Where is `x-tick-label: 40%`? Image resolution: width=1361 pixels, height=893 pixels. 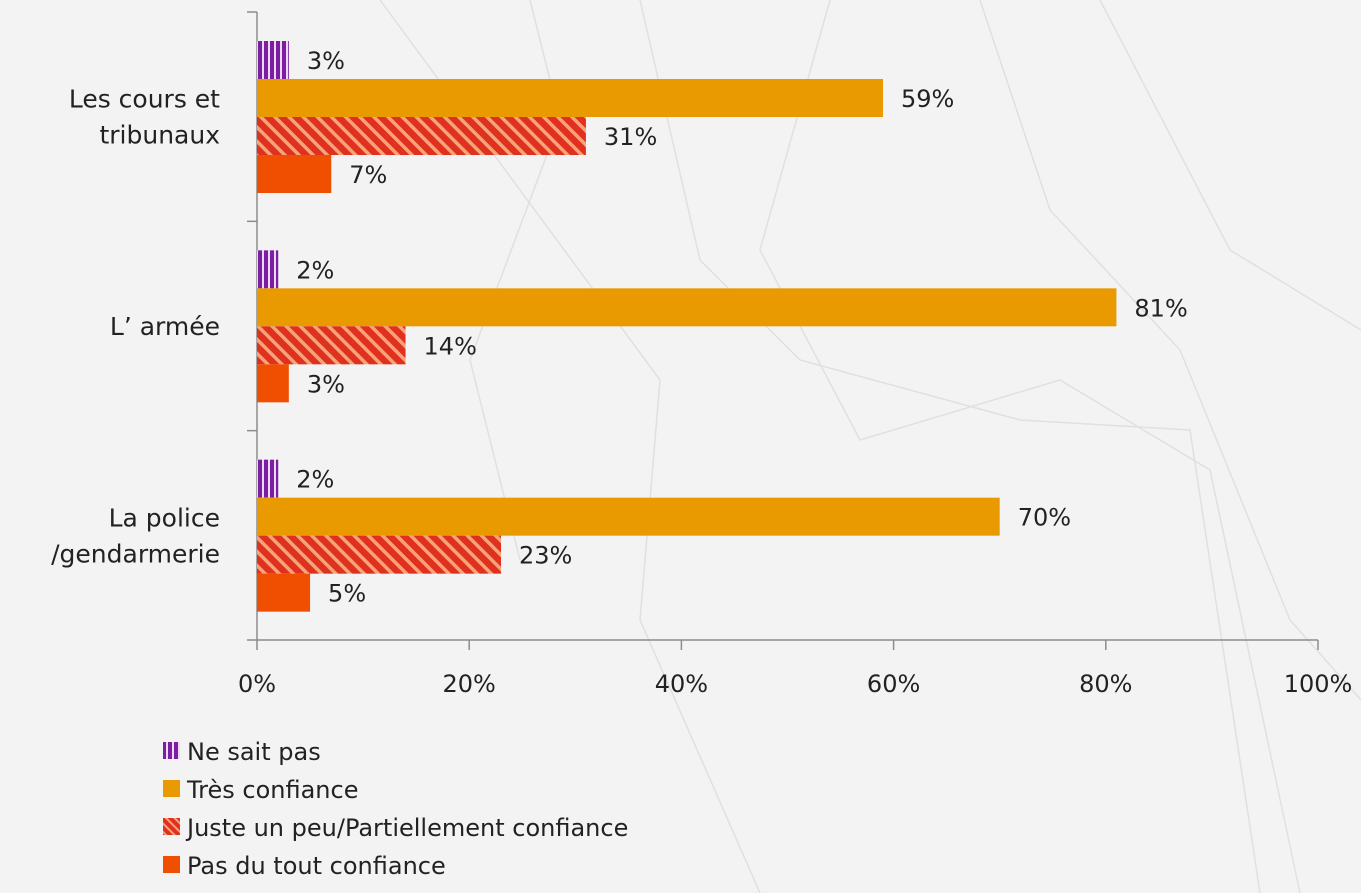 x-tick-label: 40% is located at coordinates (681, 684).